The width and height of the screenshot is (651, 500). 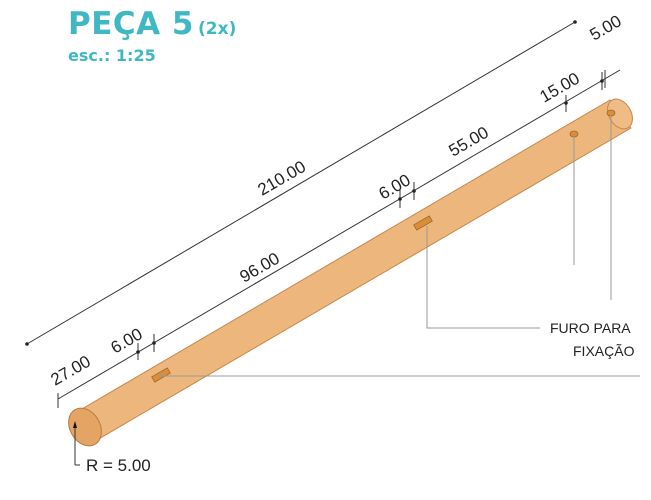 What do you see at coordinates (560, 88) in the screenshot?
I see `dim-top-second: 15.00` at bounding box center [560, 88].